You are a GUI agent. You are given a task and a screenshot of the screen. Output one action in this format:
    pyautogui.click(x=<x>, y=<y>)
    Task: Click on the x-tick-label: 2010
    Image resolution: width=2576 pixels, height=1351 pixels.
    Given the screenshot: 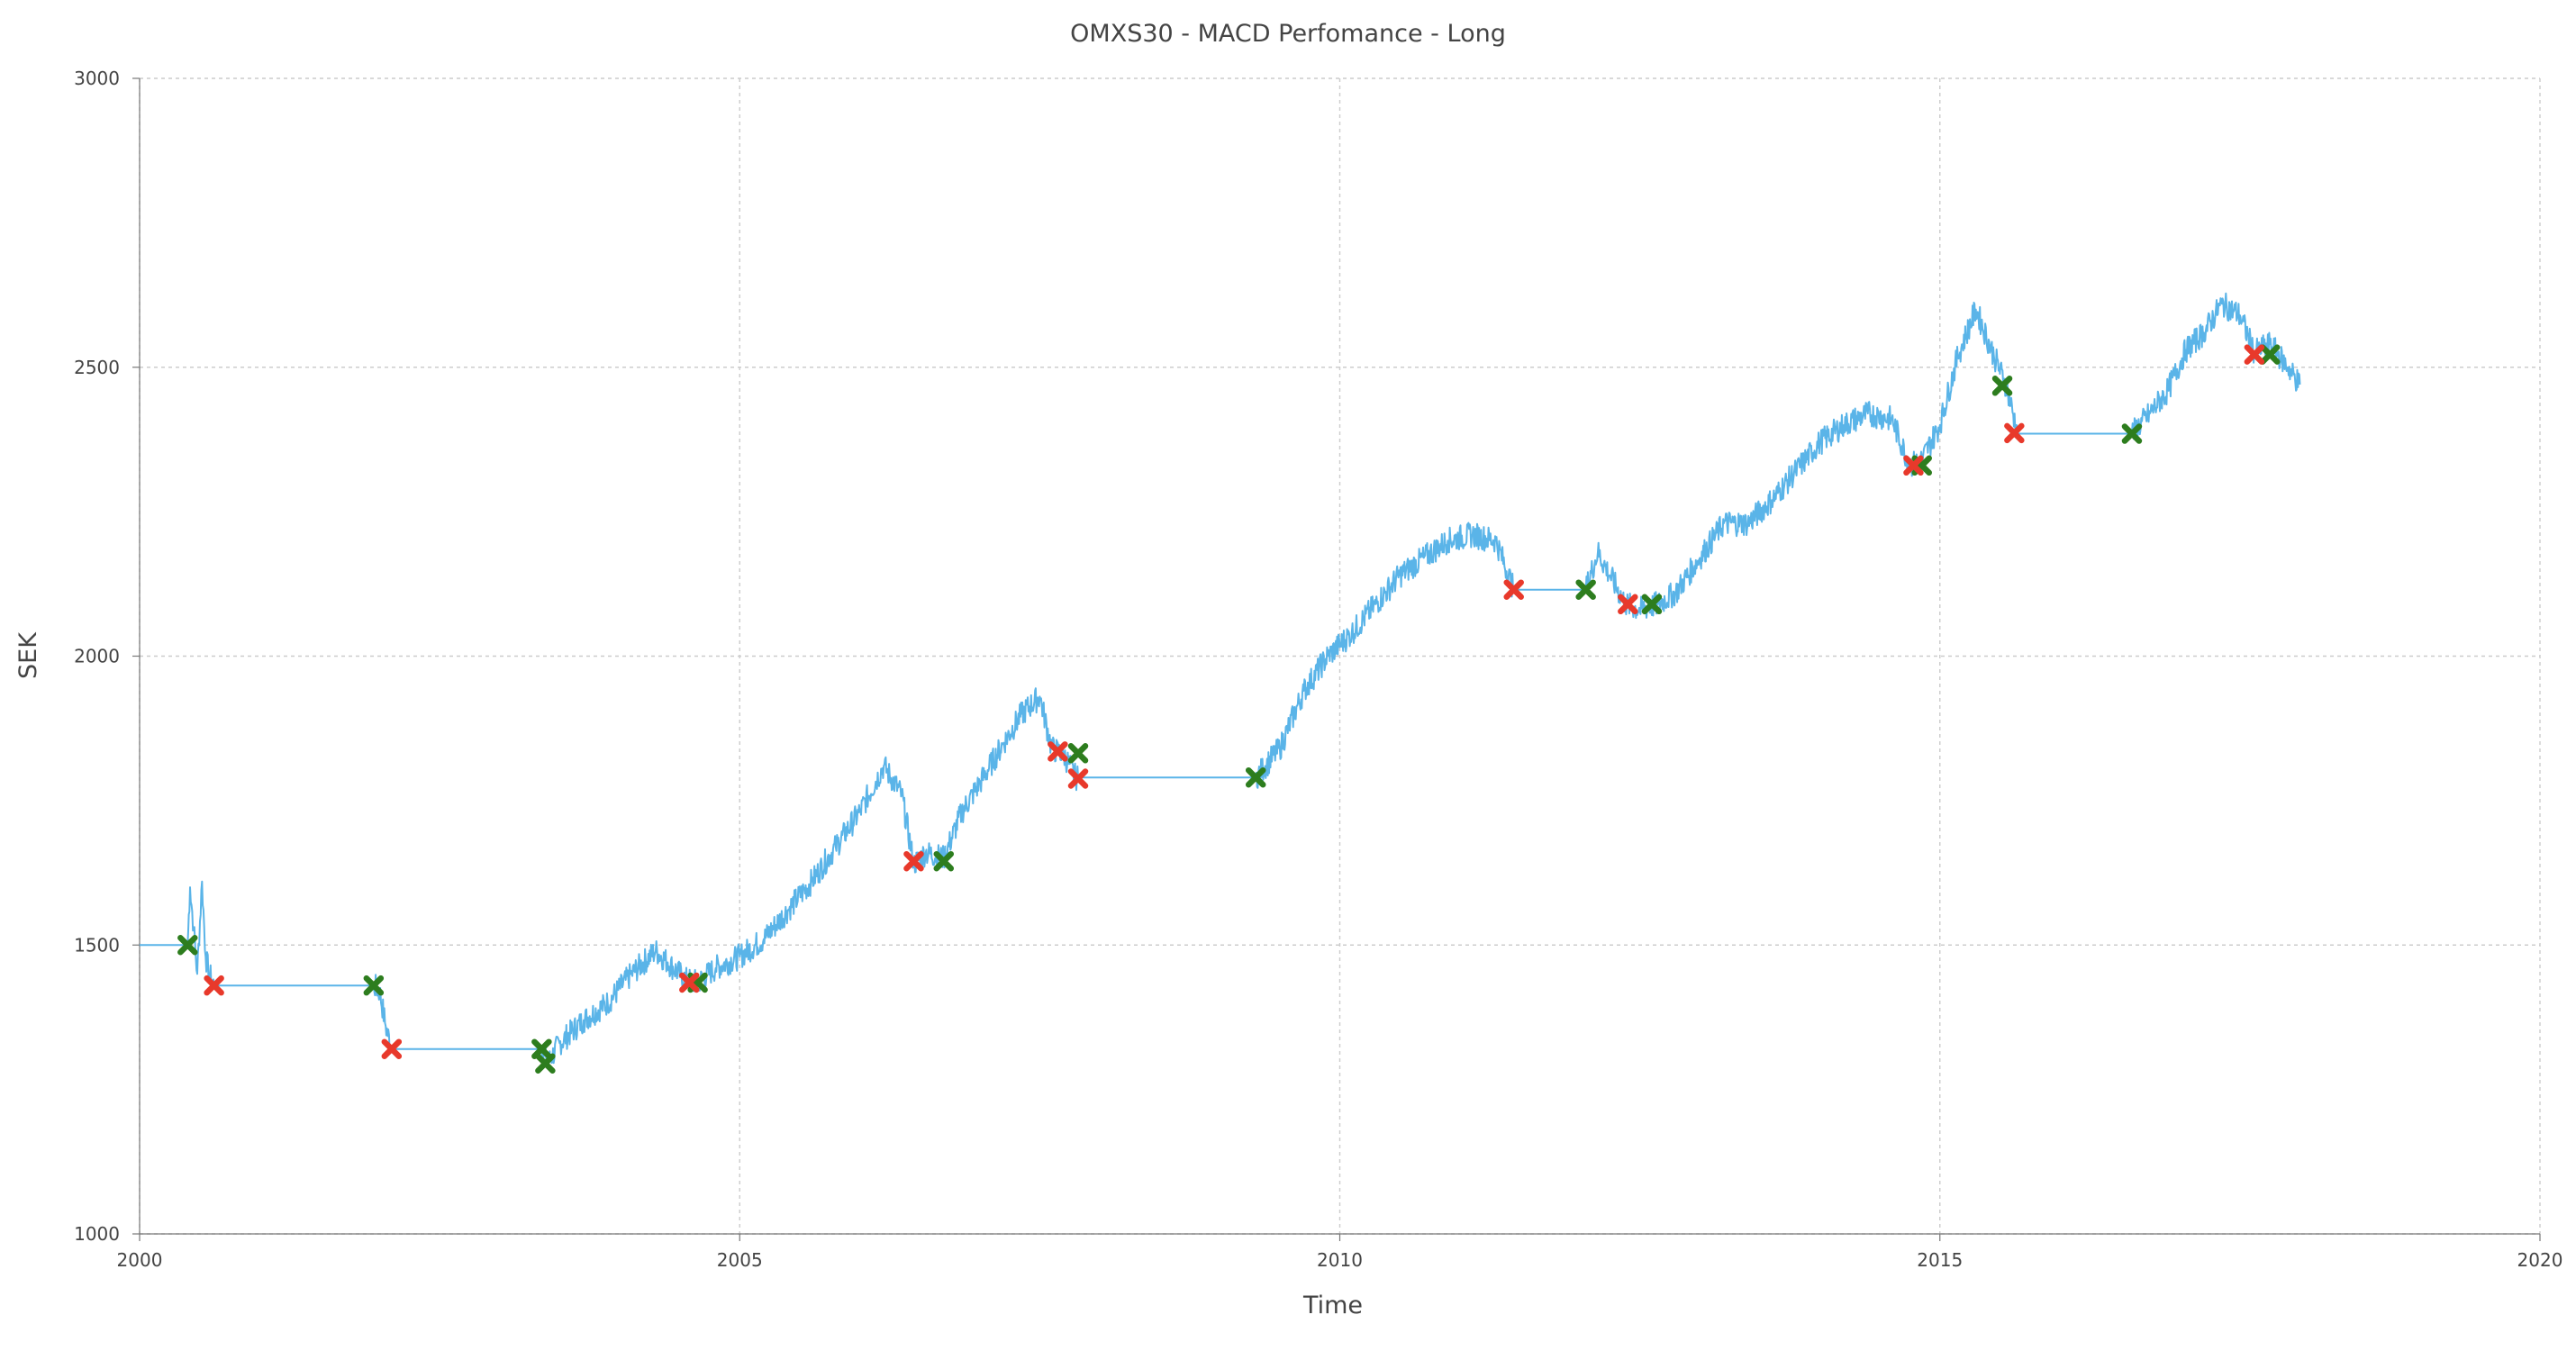 What is the action you would take?
    pyautogui.click(x=1340, y=1260)
    